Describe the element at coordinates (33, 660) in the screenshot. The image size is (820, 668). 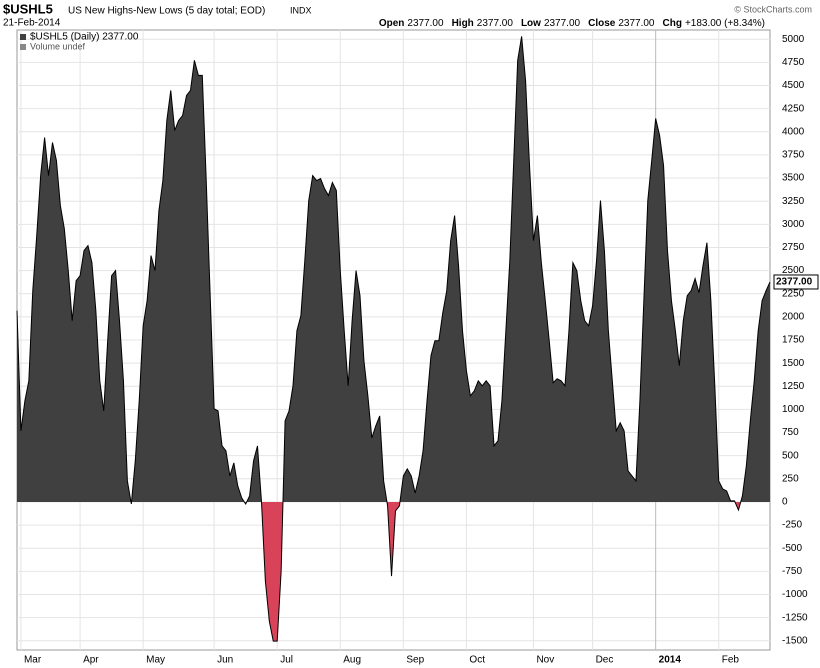
I see `x-tick-label: Mar` at that location.